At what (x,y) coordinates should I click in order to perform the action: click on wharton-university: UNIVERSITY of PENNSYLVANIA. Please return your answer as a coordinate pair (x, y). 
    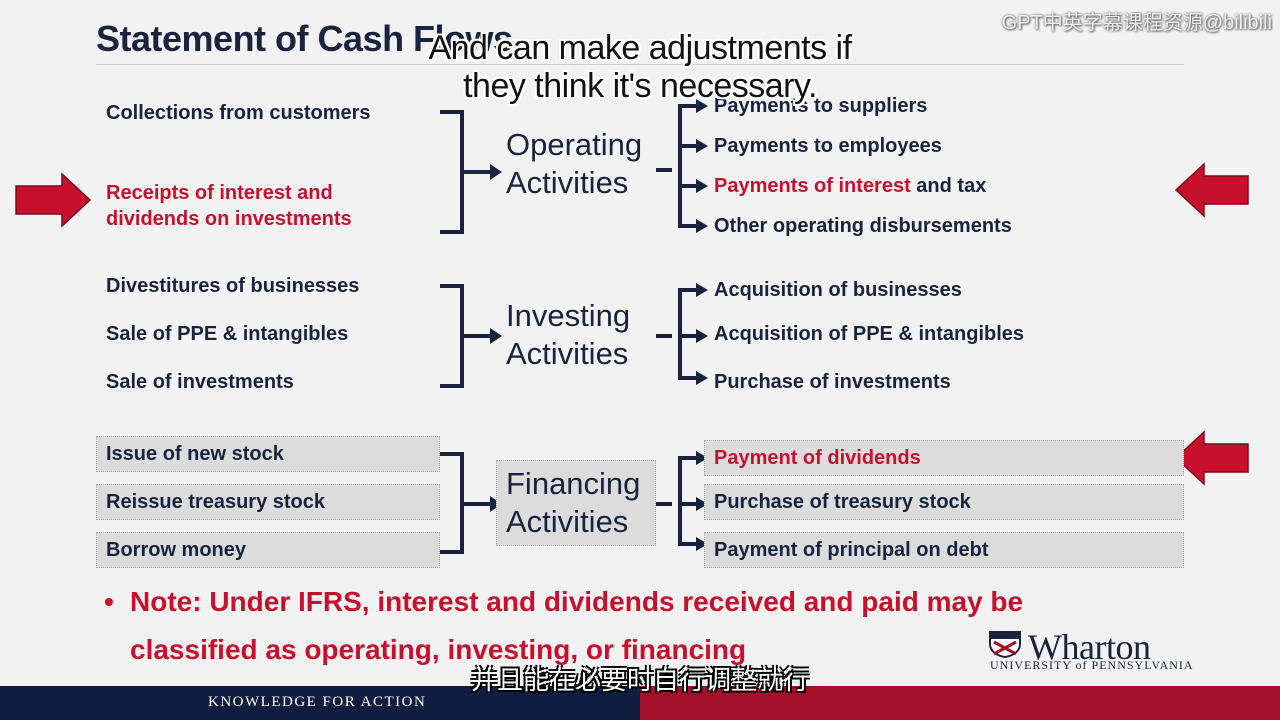
    Looking at the image, I should click on (1092, 665).